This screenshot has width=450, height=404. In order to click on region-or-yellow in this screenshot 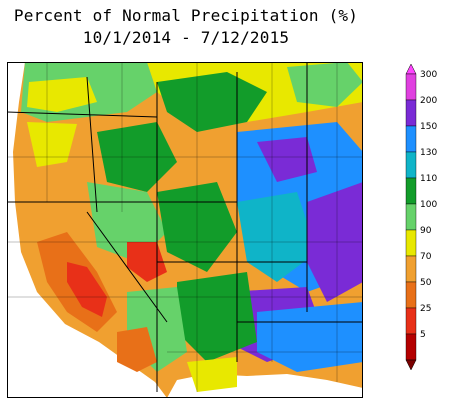, I will do `click(52, 144)`.